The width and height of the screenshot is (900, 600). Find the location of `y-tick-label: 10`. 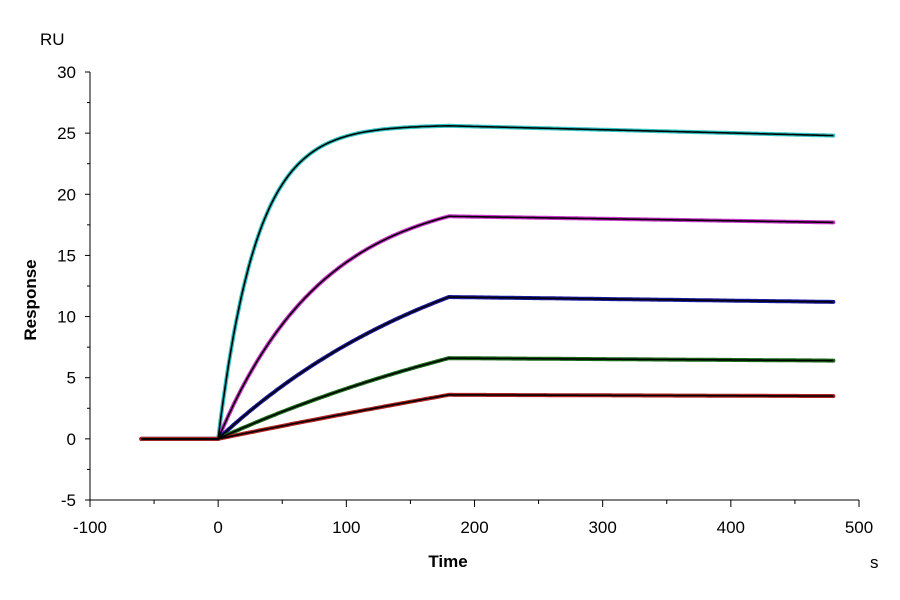

y-tick-label: 10 is located at coordinates (66, 317).